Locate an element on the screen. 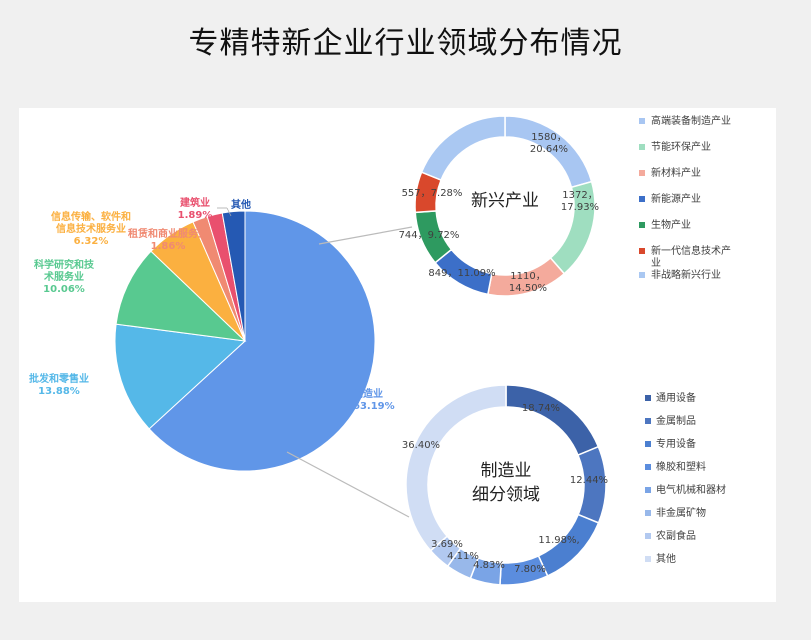 Image resolution: width=811 pixels, height=640 pixels. donut-data-label: 744，9.72% is located at coordinates (429, 235).